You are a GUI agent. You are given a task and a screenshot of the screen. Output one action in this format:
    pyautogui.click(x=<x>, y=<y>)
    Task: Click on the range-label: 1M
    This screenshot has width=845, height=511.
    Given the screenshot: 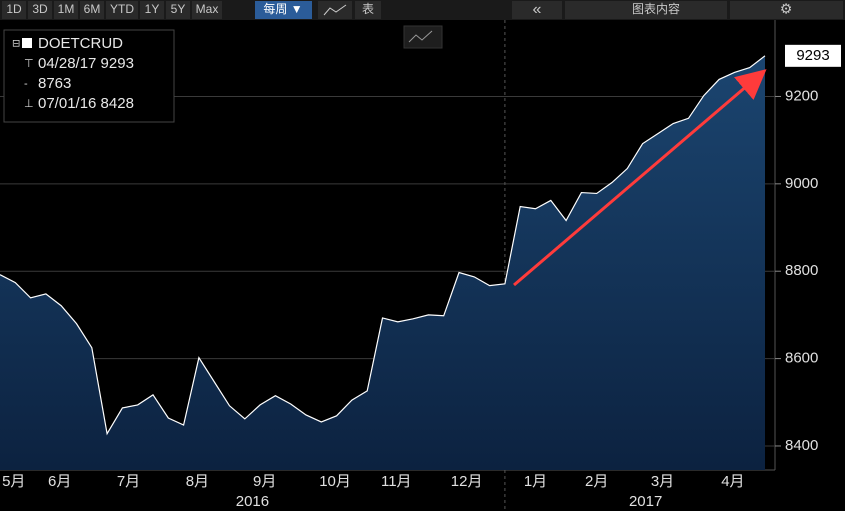 What is the action you would take?
    pyautogui.click(x=66, y=9)
    